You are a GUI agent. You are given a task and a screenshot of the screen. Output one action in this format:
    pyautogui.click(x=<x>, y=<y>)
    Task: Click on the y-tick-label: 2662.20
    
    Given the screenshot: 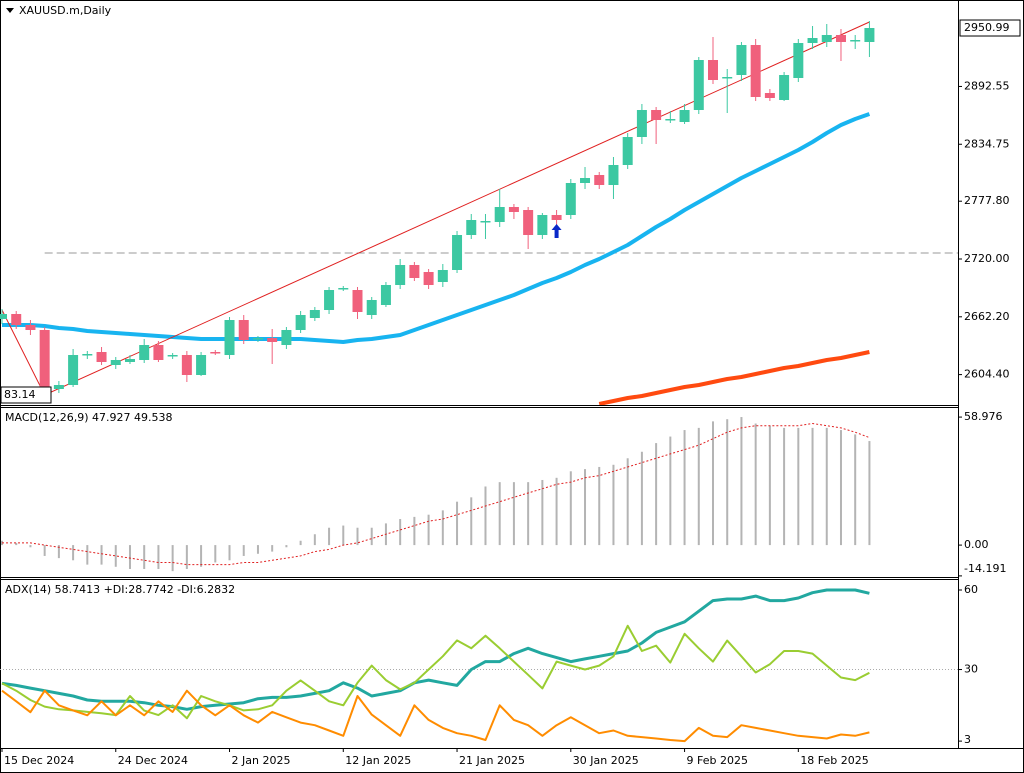 What is the action you would take?
    pyautogui.click(x=987, y=316)
    